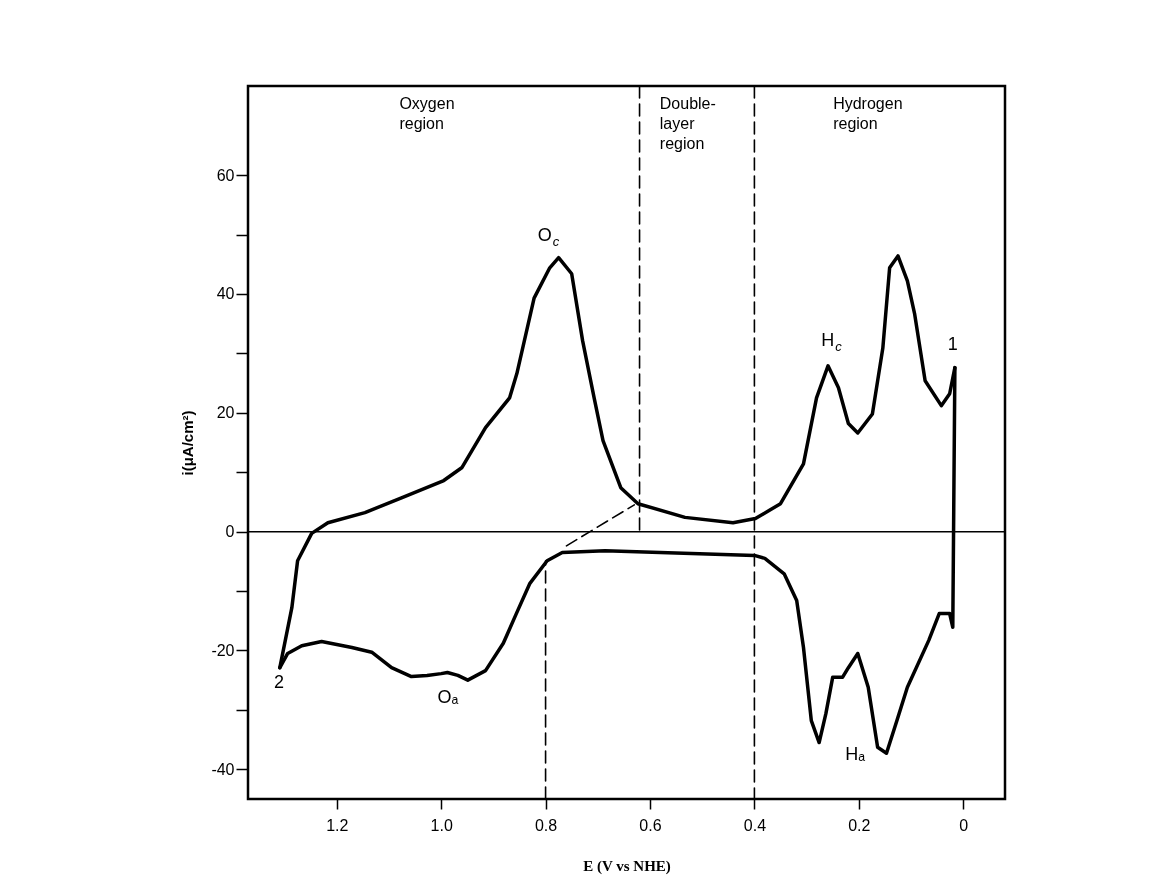 This screenshot has height=892, width=1170. Describe the element at coordinates (225, 175) in the screenshot. I see `y-tick-label: 60` at that location.